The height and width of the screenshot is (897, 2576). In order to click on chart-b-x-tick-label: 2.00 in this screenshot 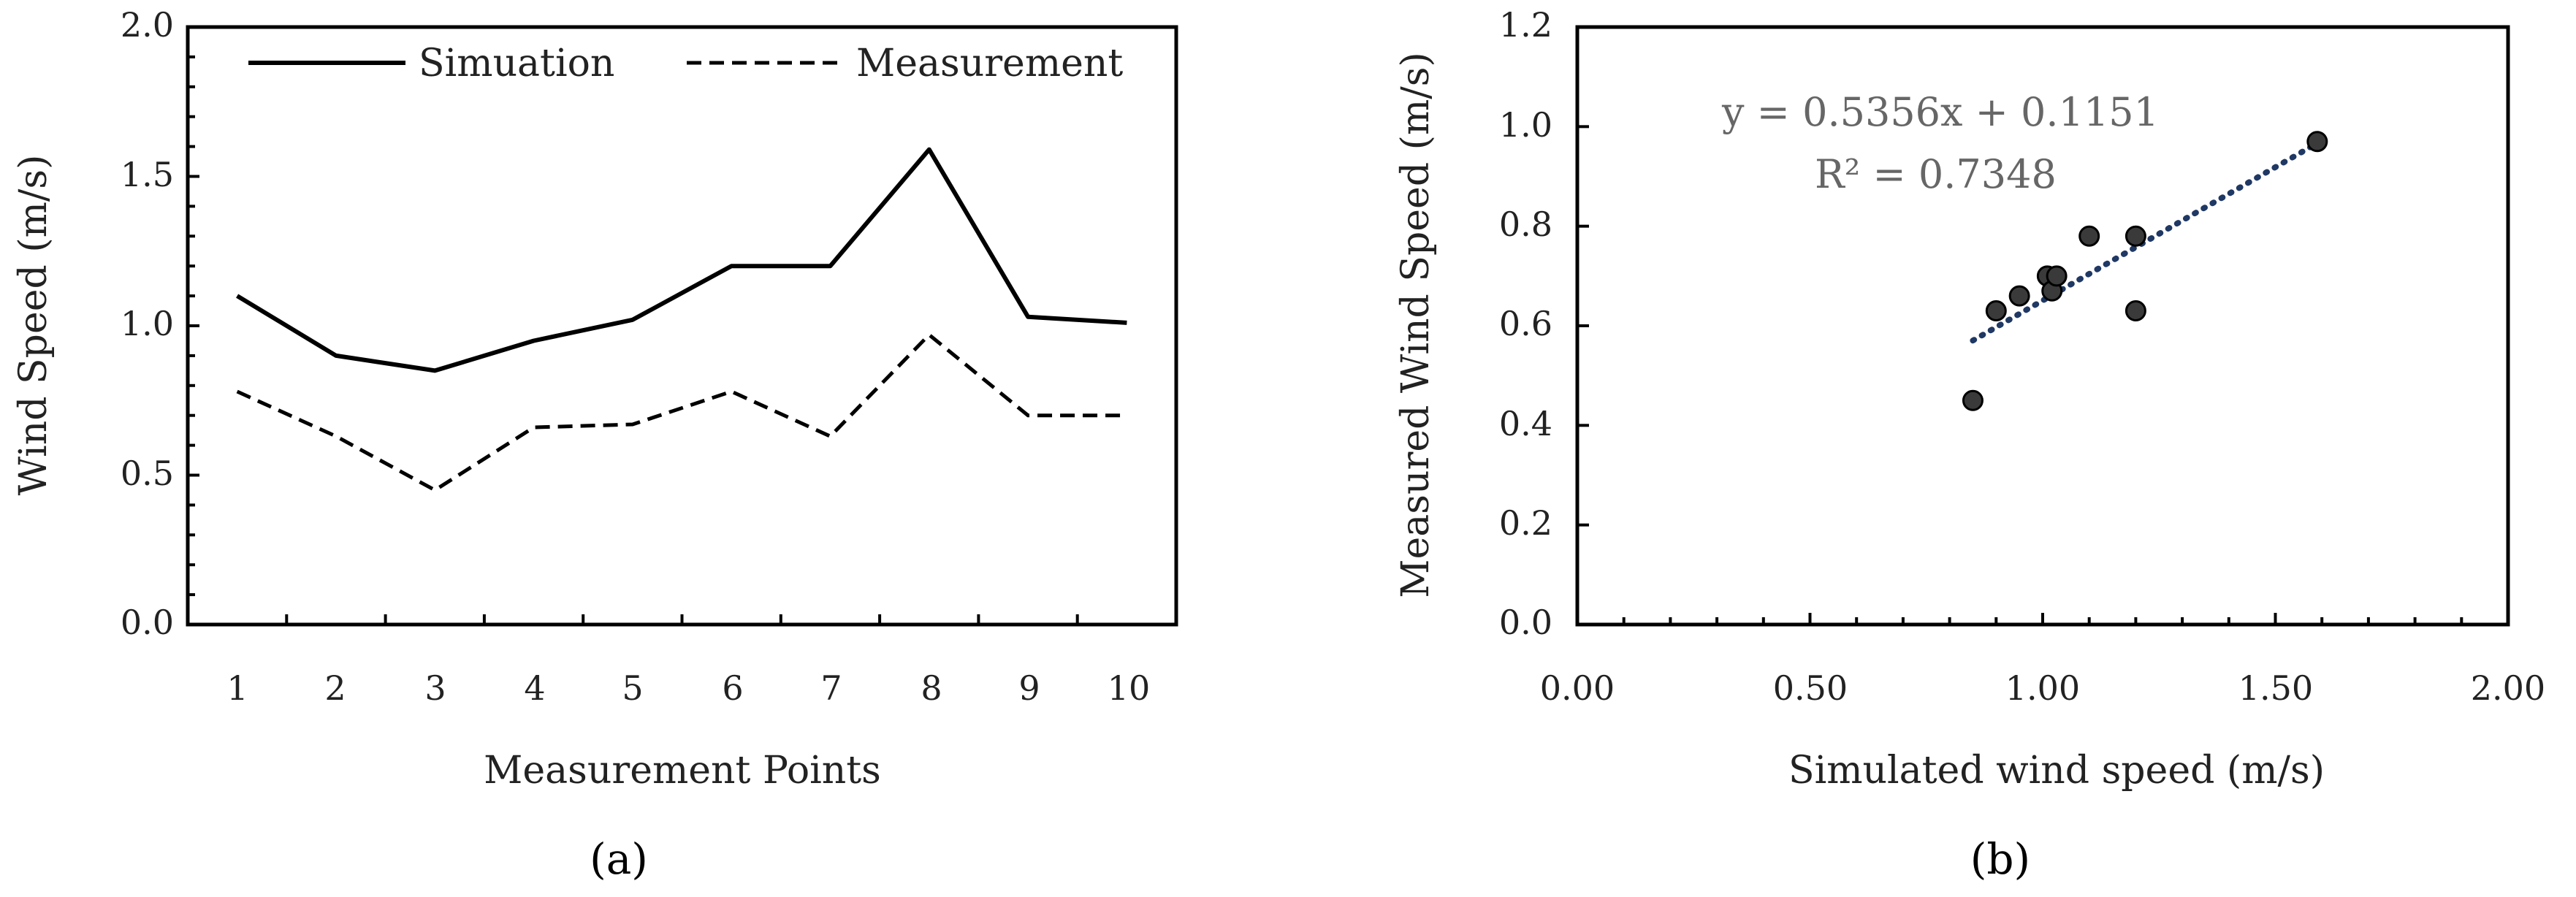, I will do `click(2508, 688)`.